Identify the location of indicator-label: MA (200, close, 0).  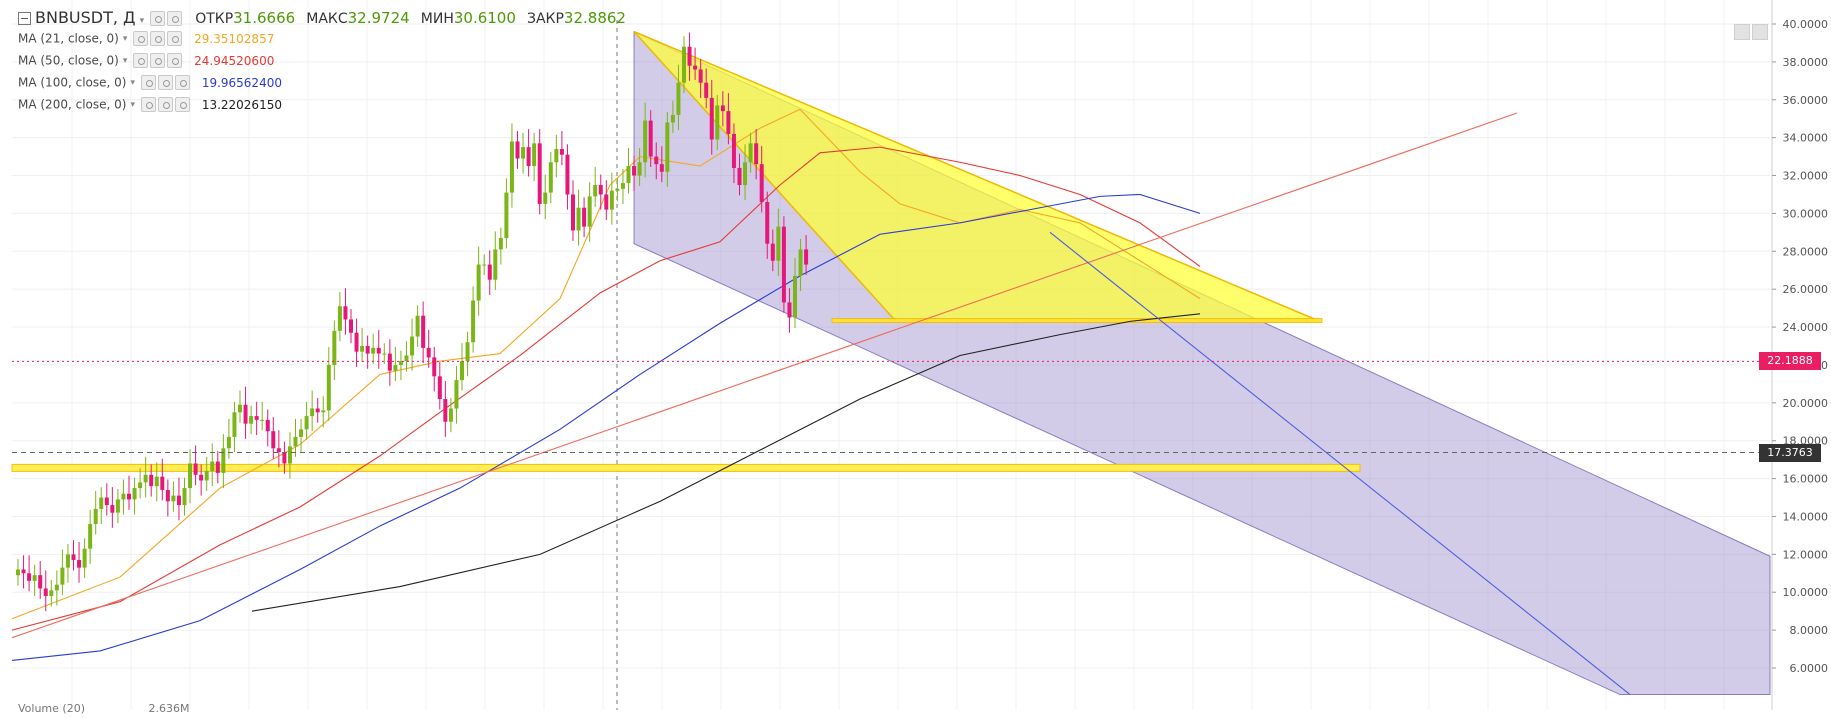
(72, 104).